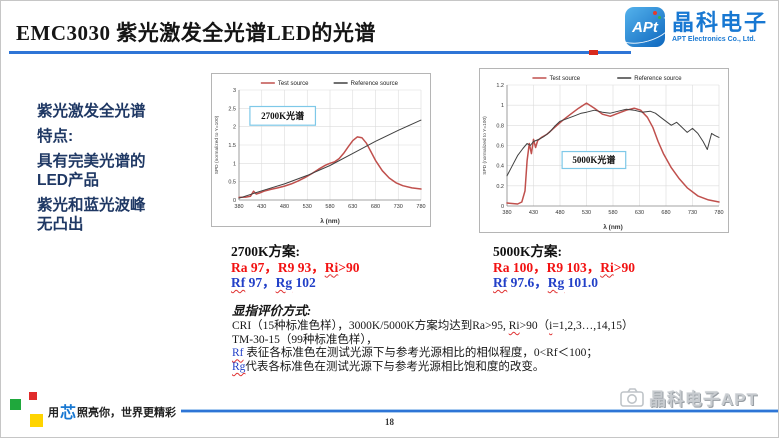 The width and height of the screenshot is (779, 438). What do you see at coordinates (719, 22) in the screenshot?
I see `company-name-cn: 晶科电子` at bounding box center [719, 22].